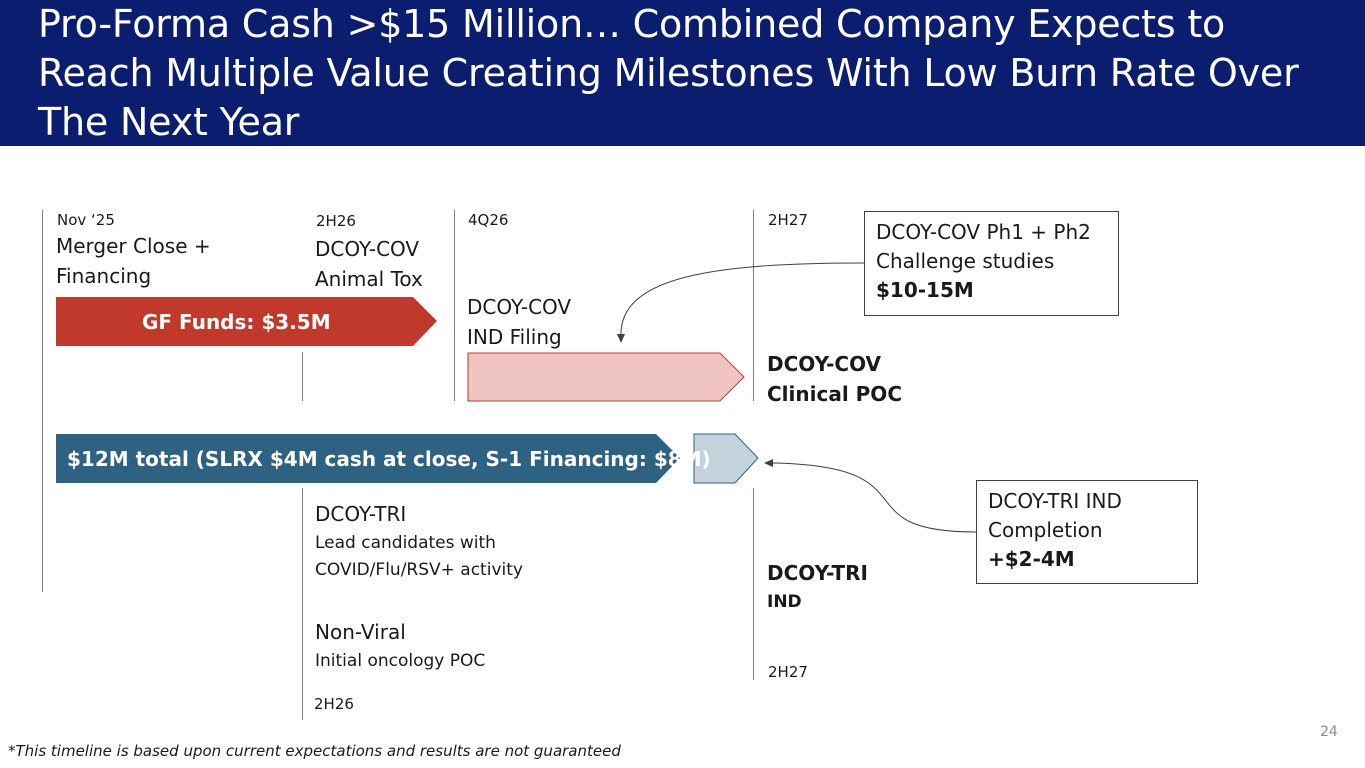 The height and width of the screenshot is (768, 1365). I want to click on nonviral-date: 2H26, so click(334, 704).